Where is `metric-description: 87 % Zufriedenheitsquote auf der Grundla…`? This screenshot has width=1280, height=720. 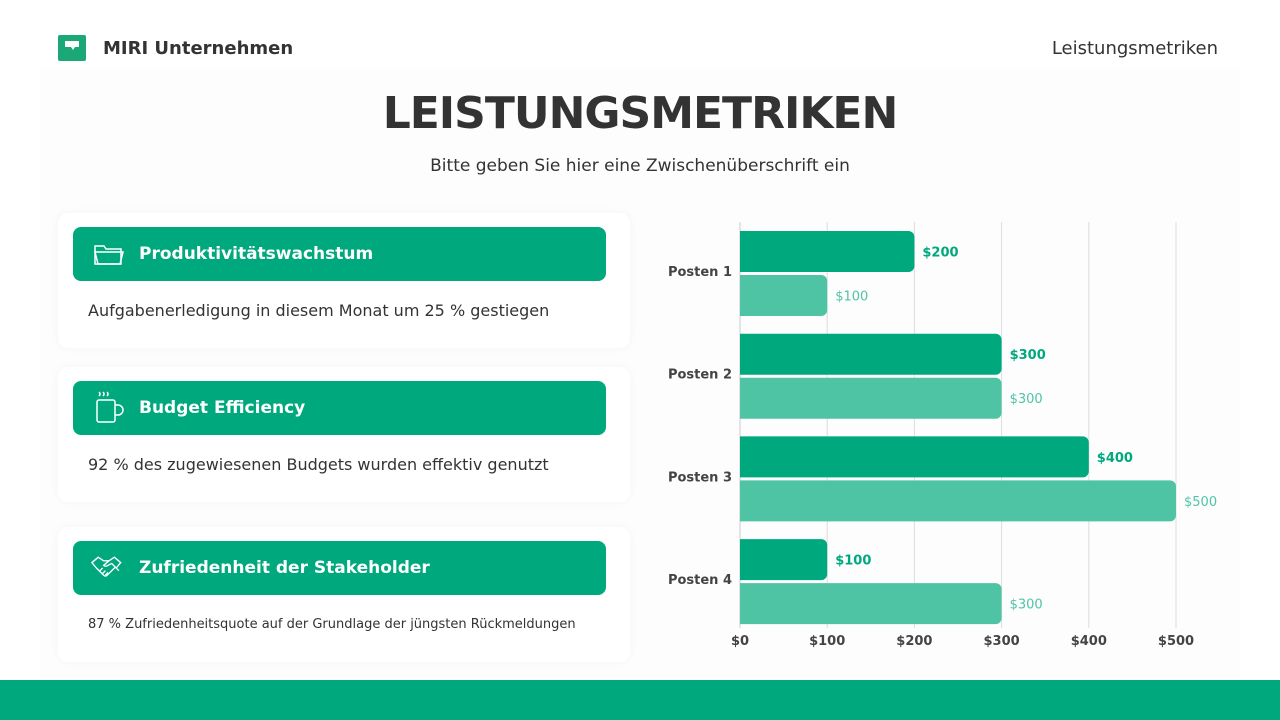
metric-description: 87 % Zufriedenheitsquote auf der Grundla… is located at coordinates (332, 624).